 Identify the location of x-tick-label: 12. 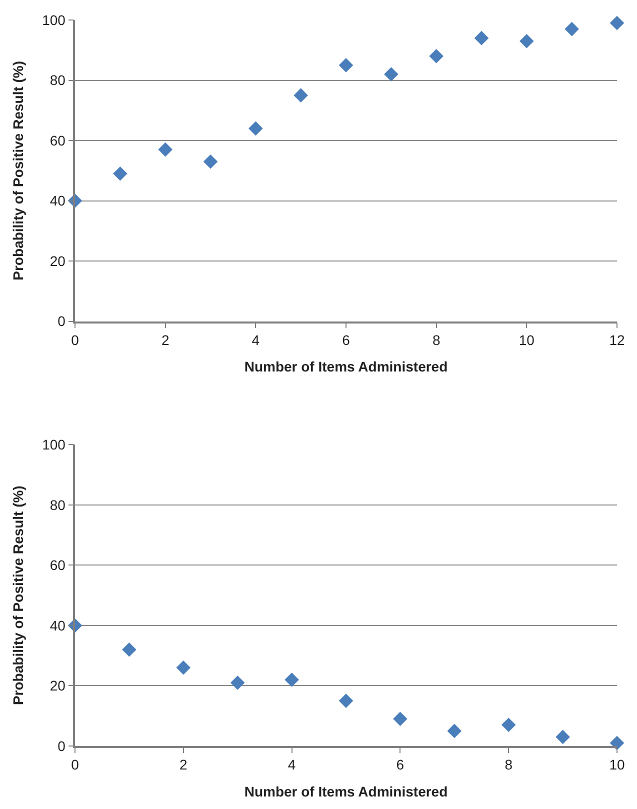
(617, 340).